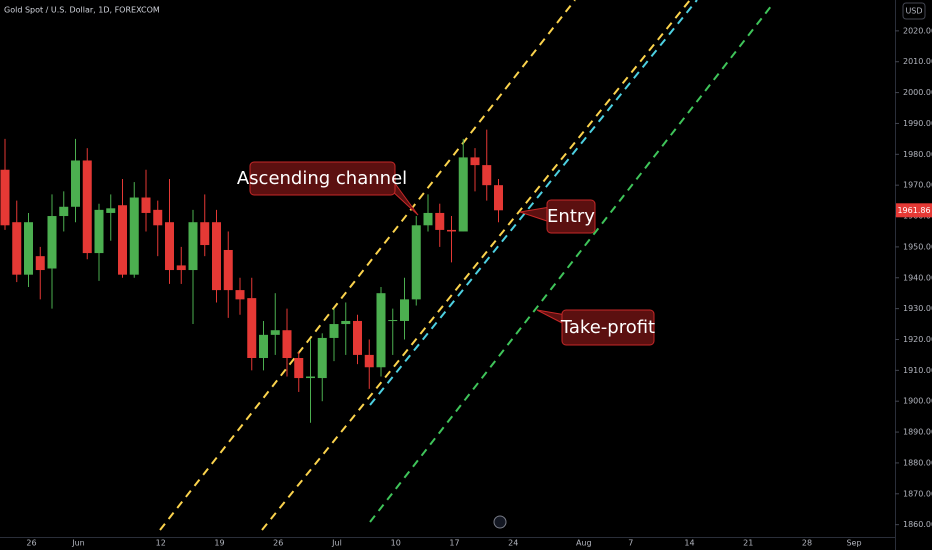 The height and width of the screenshot is (550, 932). I want to click on x-tick-label: 12, so click(161, 543).